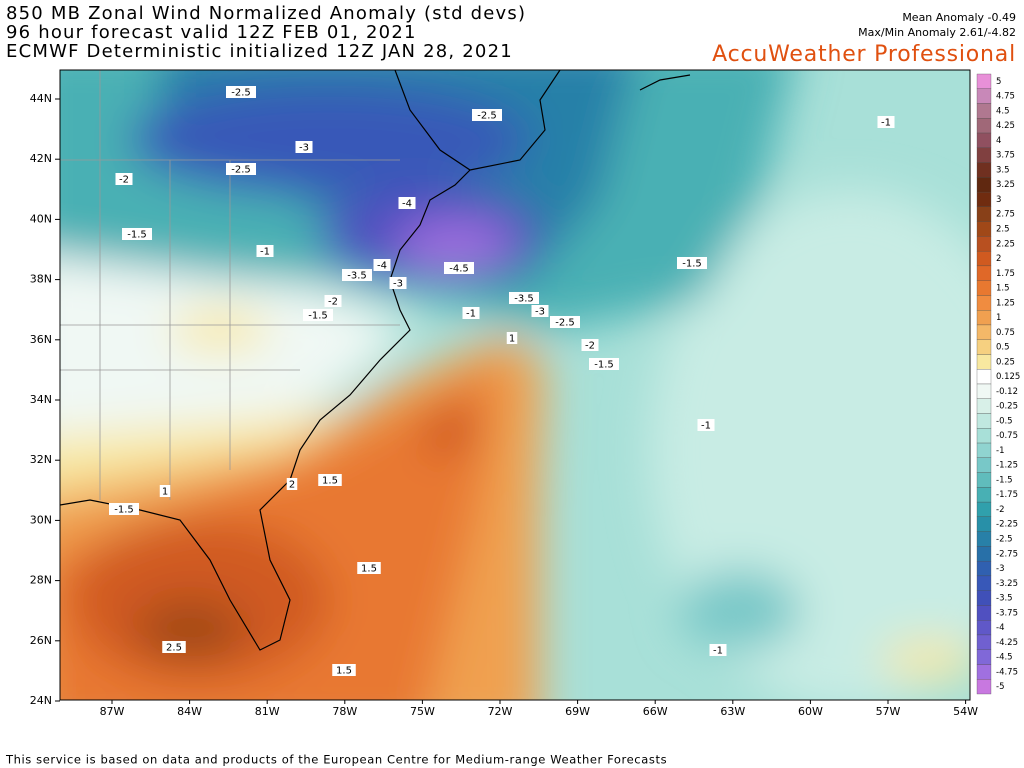 The image size is (1024, 768). I want to click on contour-label: 2, so click(292, 485).